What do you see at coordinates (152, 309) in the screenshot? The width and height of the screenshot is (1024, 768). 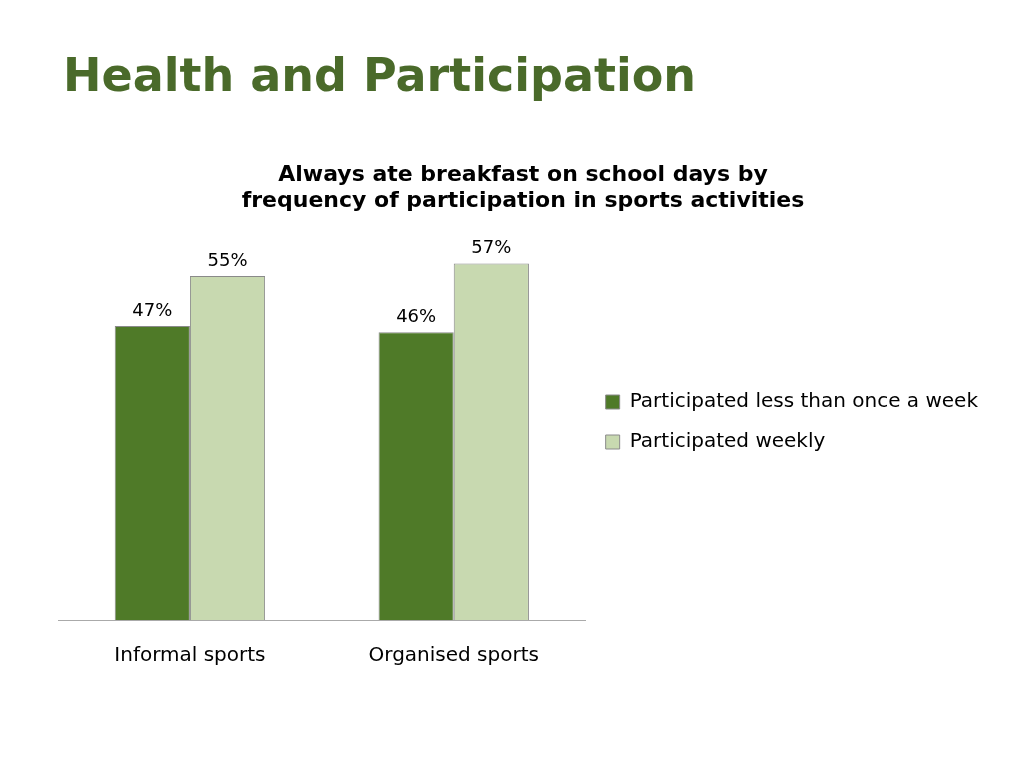 I see `data-label: 47%` at bounding box center [152, 309].